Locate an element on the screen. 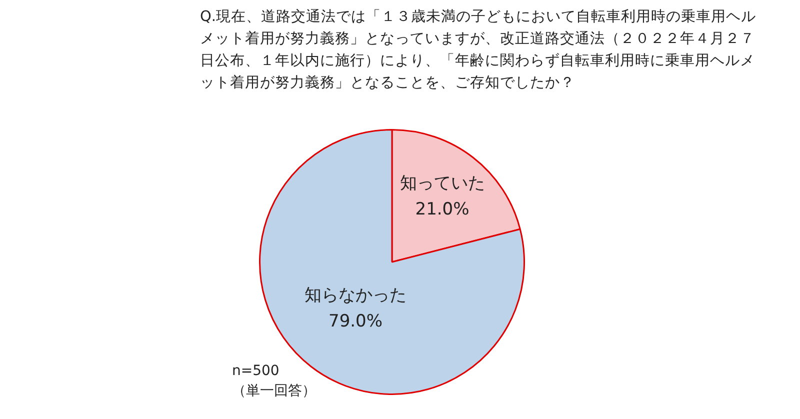  data-label: 79.0% is located at coordinates (355, 321).